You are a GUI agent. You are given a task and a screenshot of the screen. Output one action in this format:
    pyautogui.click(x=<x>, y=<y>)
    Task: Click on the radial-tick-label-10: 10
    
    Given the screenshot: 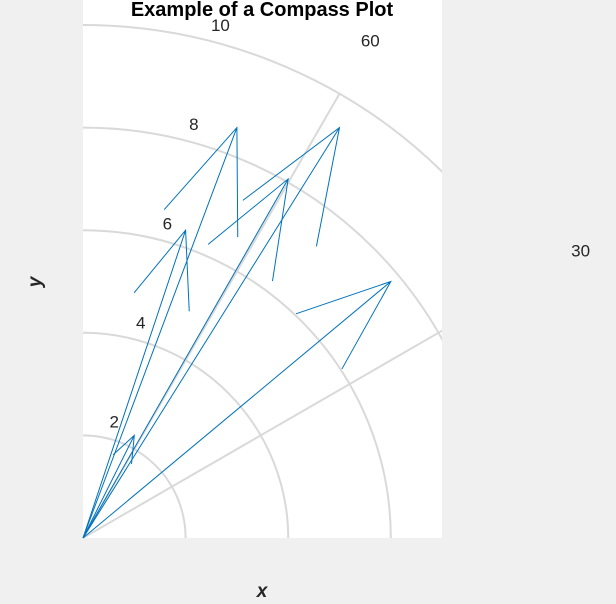 What is the action you would take?
    pyautogui.click(x=220, y=25)
    